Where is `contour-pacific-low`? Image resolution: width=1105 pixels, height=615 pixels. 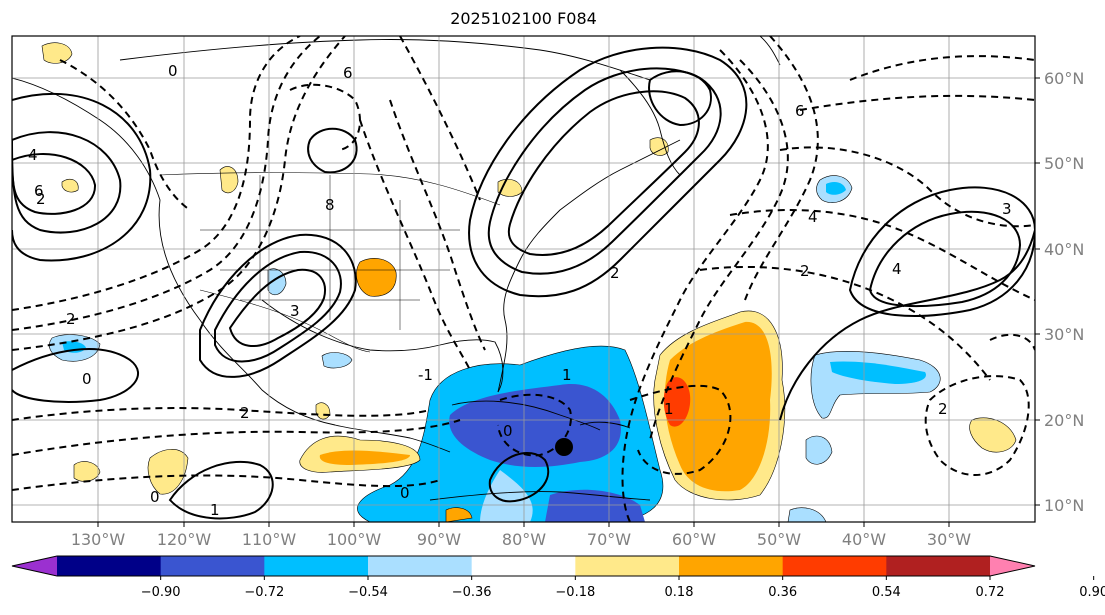
contour-pacific-low is located at coordinates (221, 490).